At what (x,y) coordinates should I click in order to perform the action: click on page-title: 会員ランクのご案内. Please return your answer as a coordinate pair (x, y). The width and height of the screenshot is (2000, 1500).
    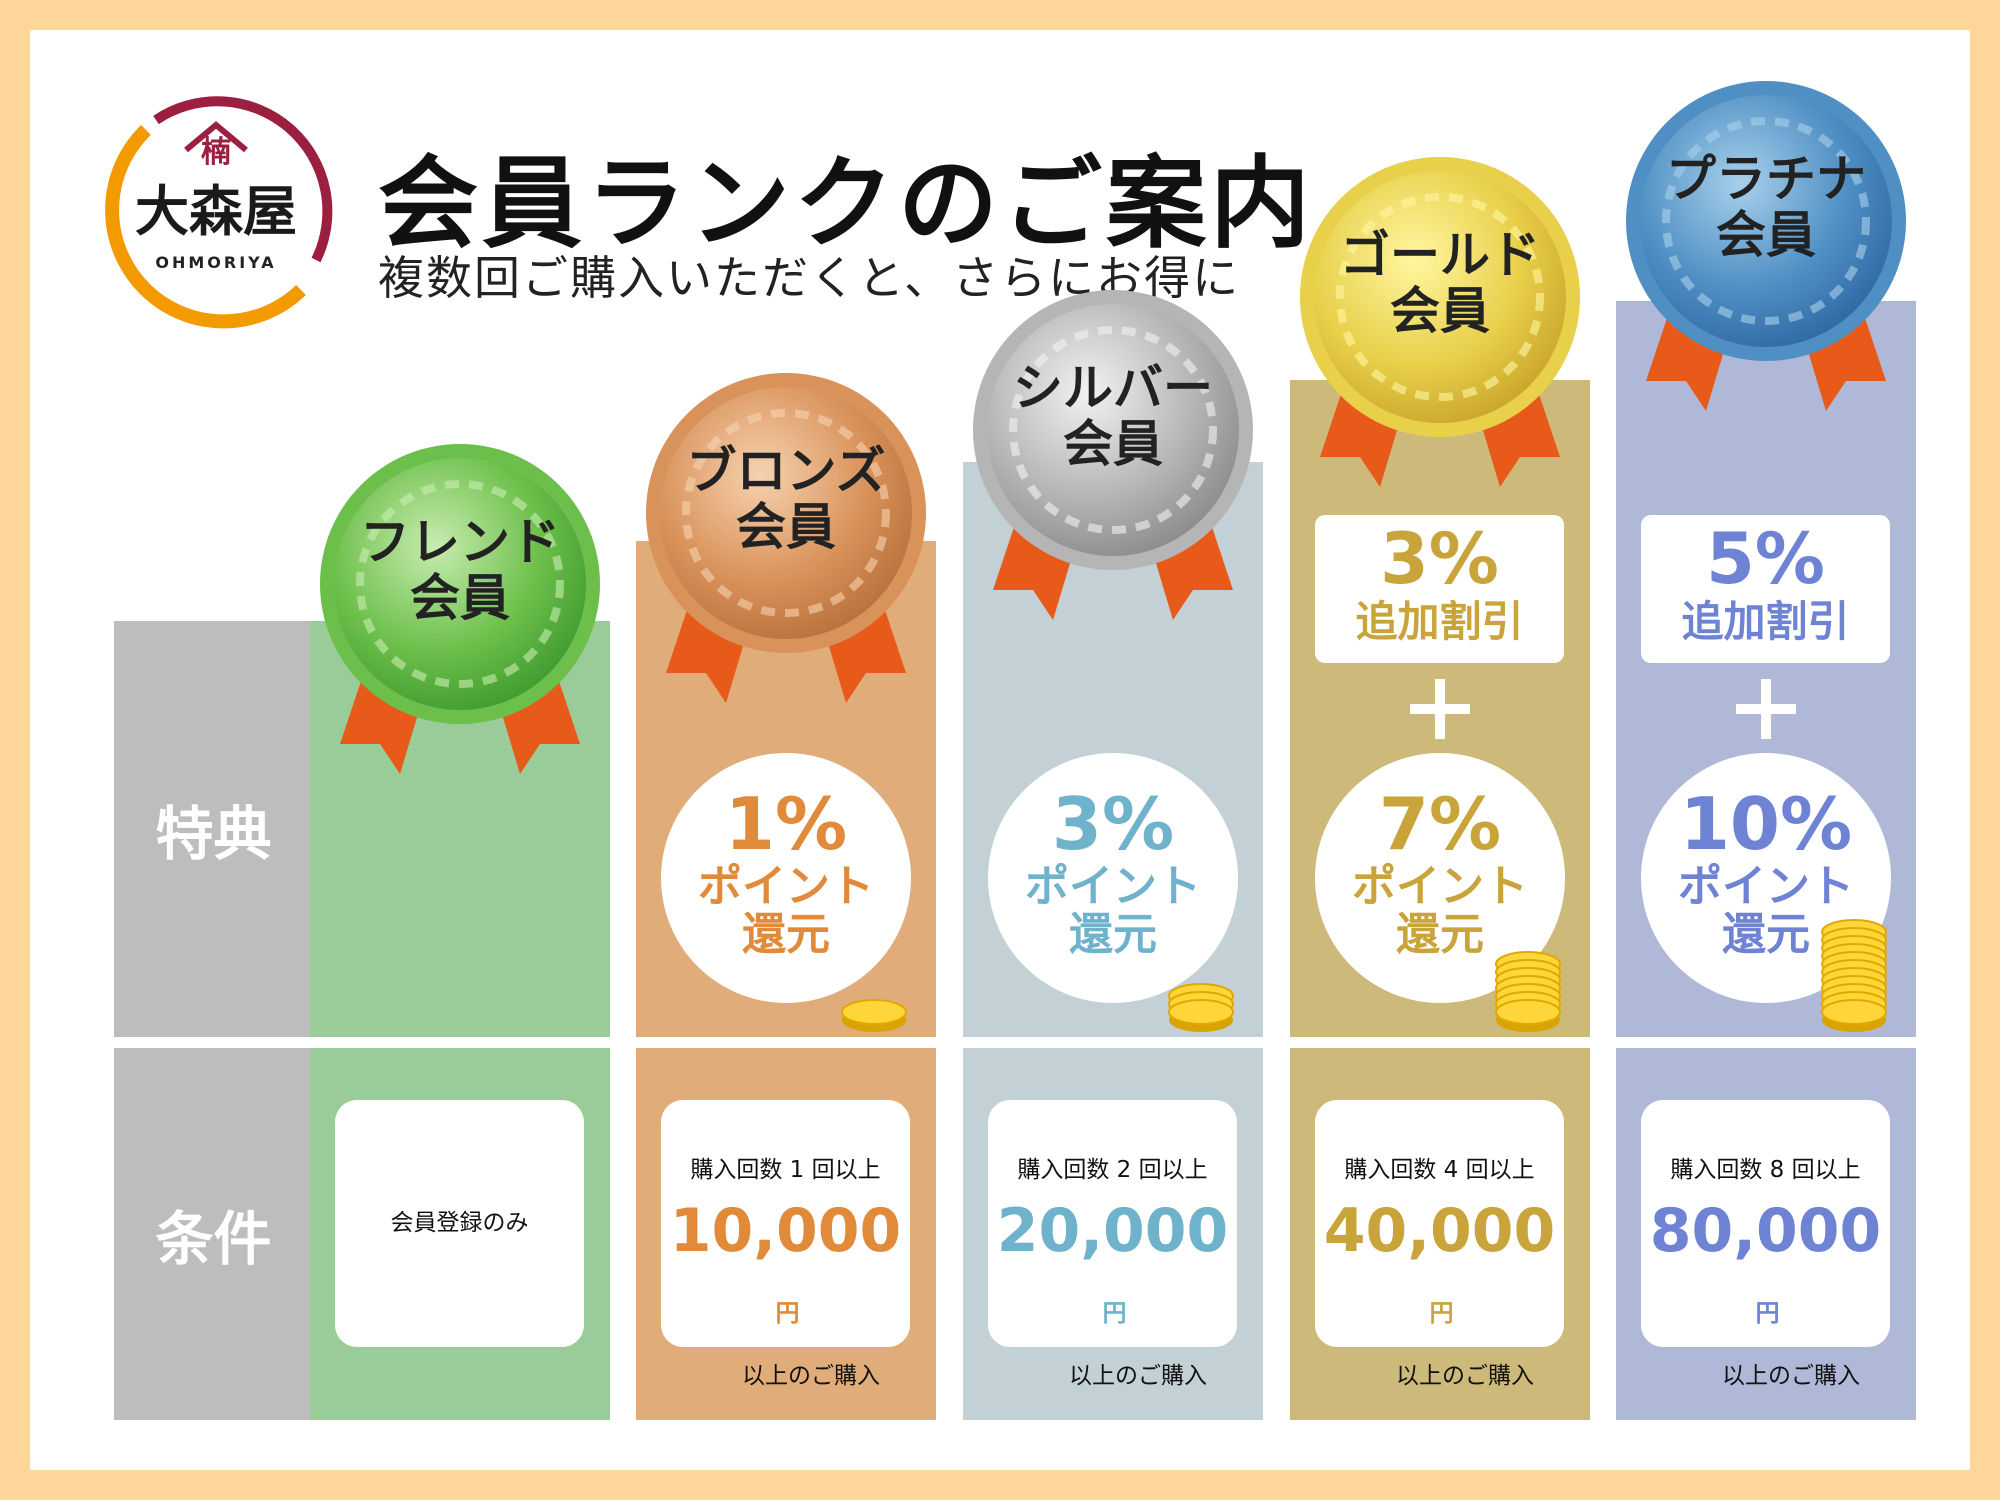
    Looking at the image, I should click on (846, 203).